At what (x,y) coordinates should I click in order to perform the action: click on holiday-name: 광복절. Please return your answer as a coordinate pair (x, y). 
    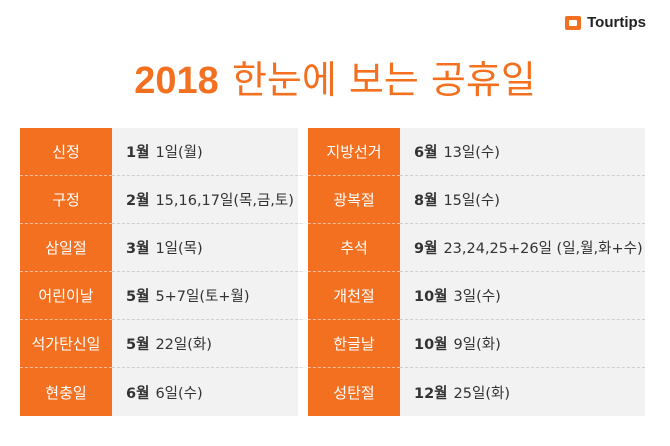
    Looking at the image, I should click on (354, 200).